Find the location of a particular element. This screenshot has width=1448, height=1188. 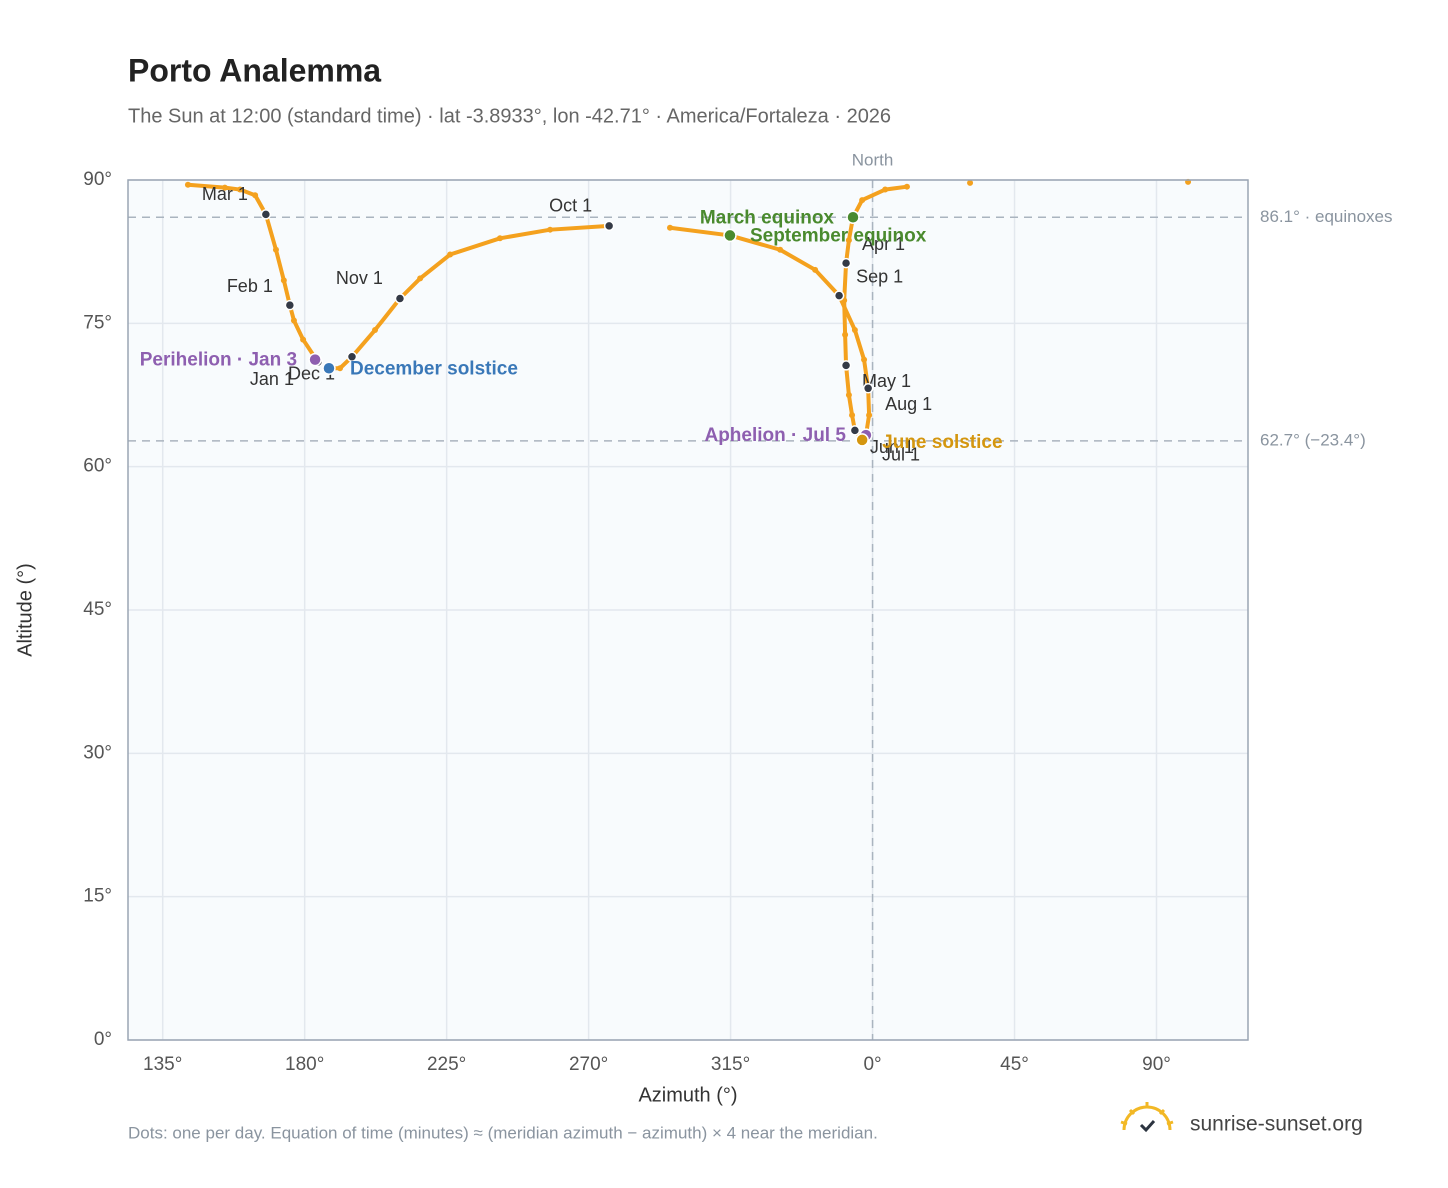

x-tick-label: 90° is located at coordinates (1156, 1064).